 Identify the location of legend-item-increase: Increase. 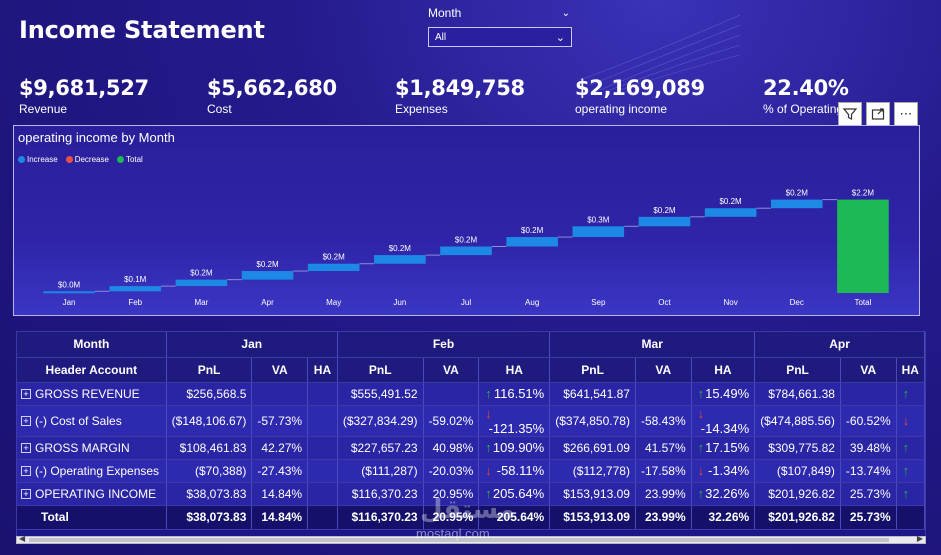
(38, 159).